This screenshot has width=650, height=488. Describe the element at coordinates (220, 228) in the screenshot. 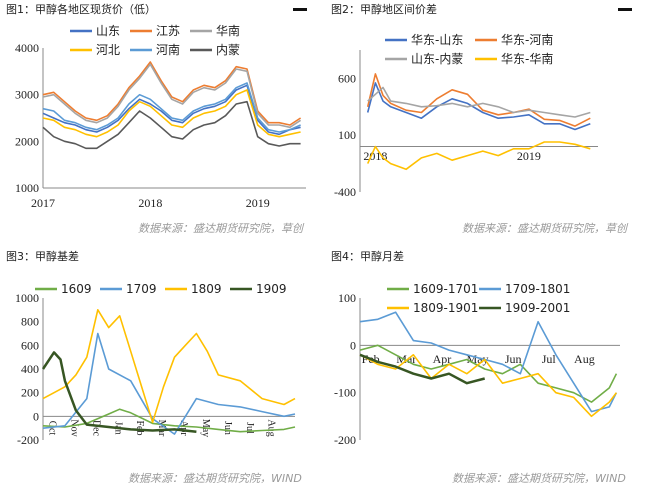

I see `panel1-source: 数据来源：盛达期货研究院，草创` at that location.